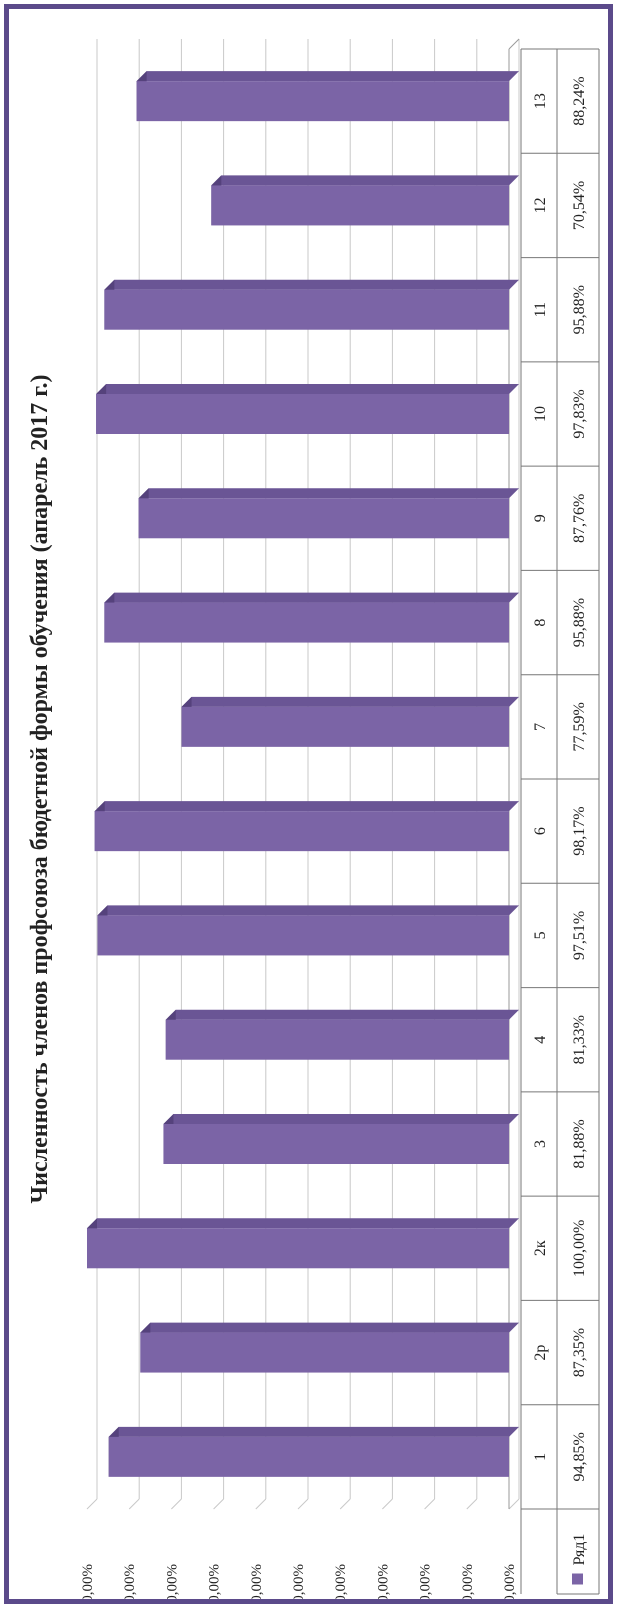 This screenshot has width=617, height=1607. What do you see at coordinates (579, 1550) in the screenshot?
I see `legend-label: Ряд1` at bounding box center [579, 1550].